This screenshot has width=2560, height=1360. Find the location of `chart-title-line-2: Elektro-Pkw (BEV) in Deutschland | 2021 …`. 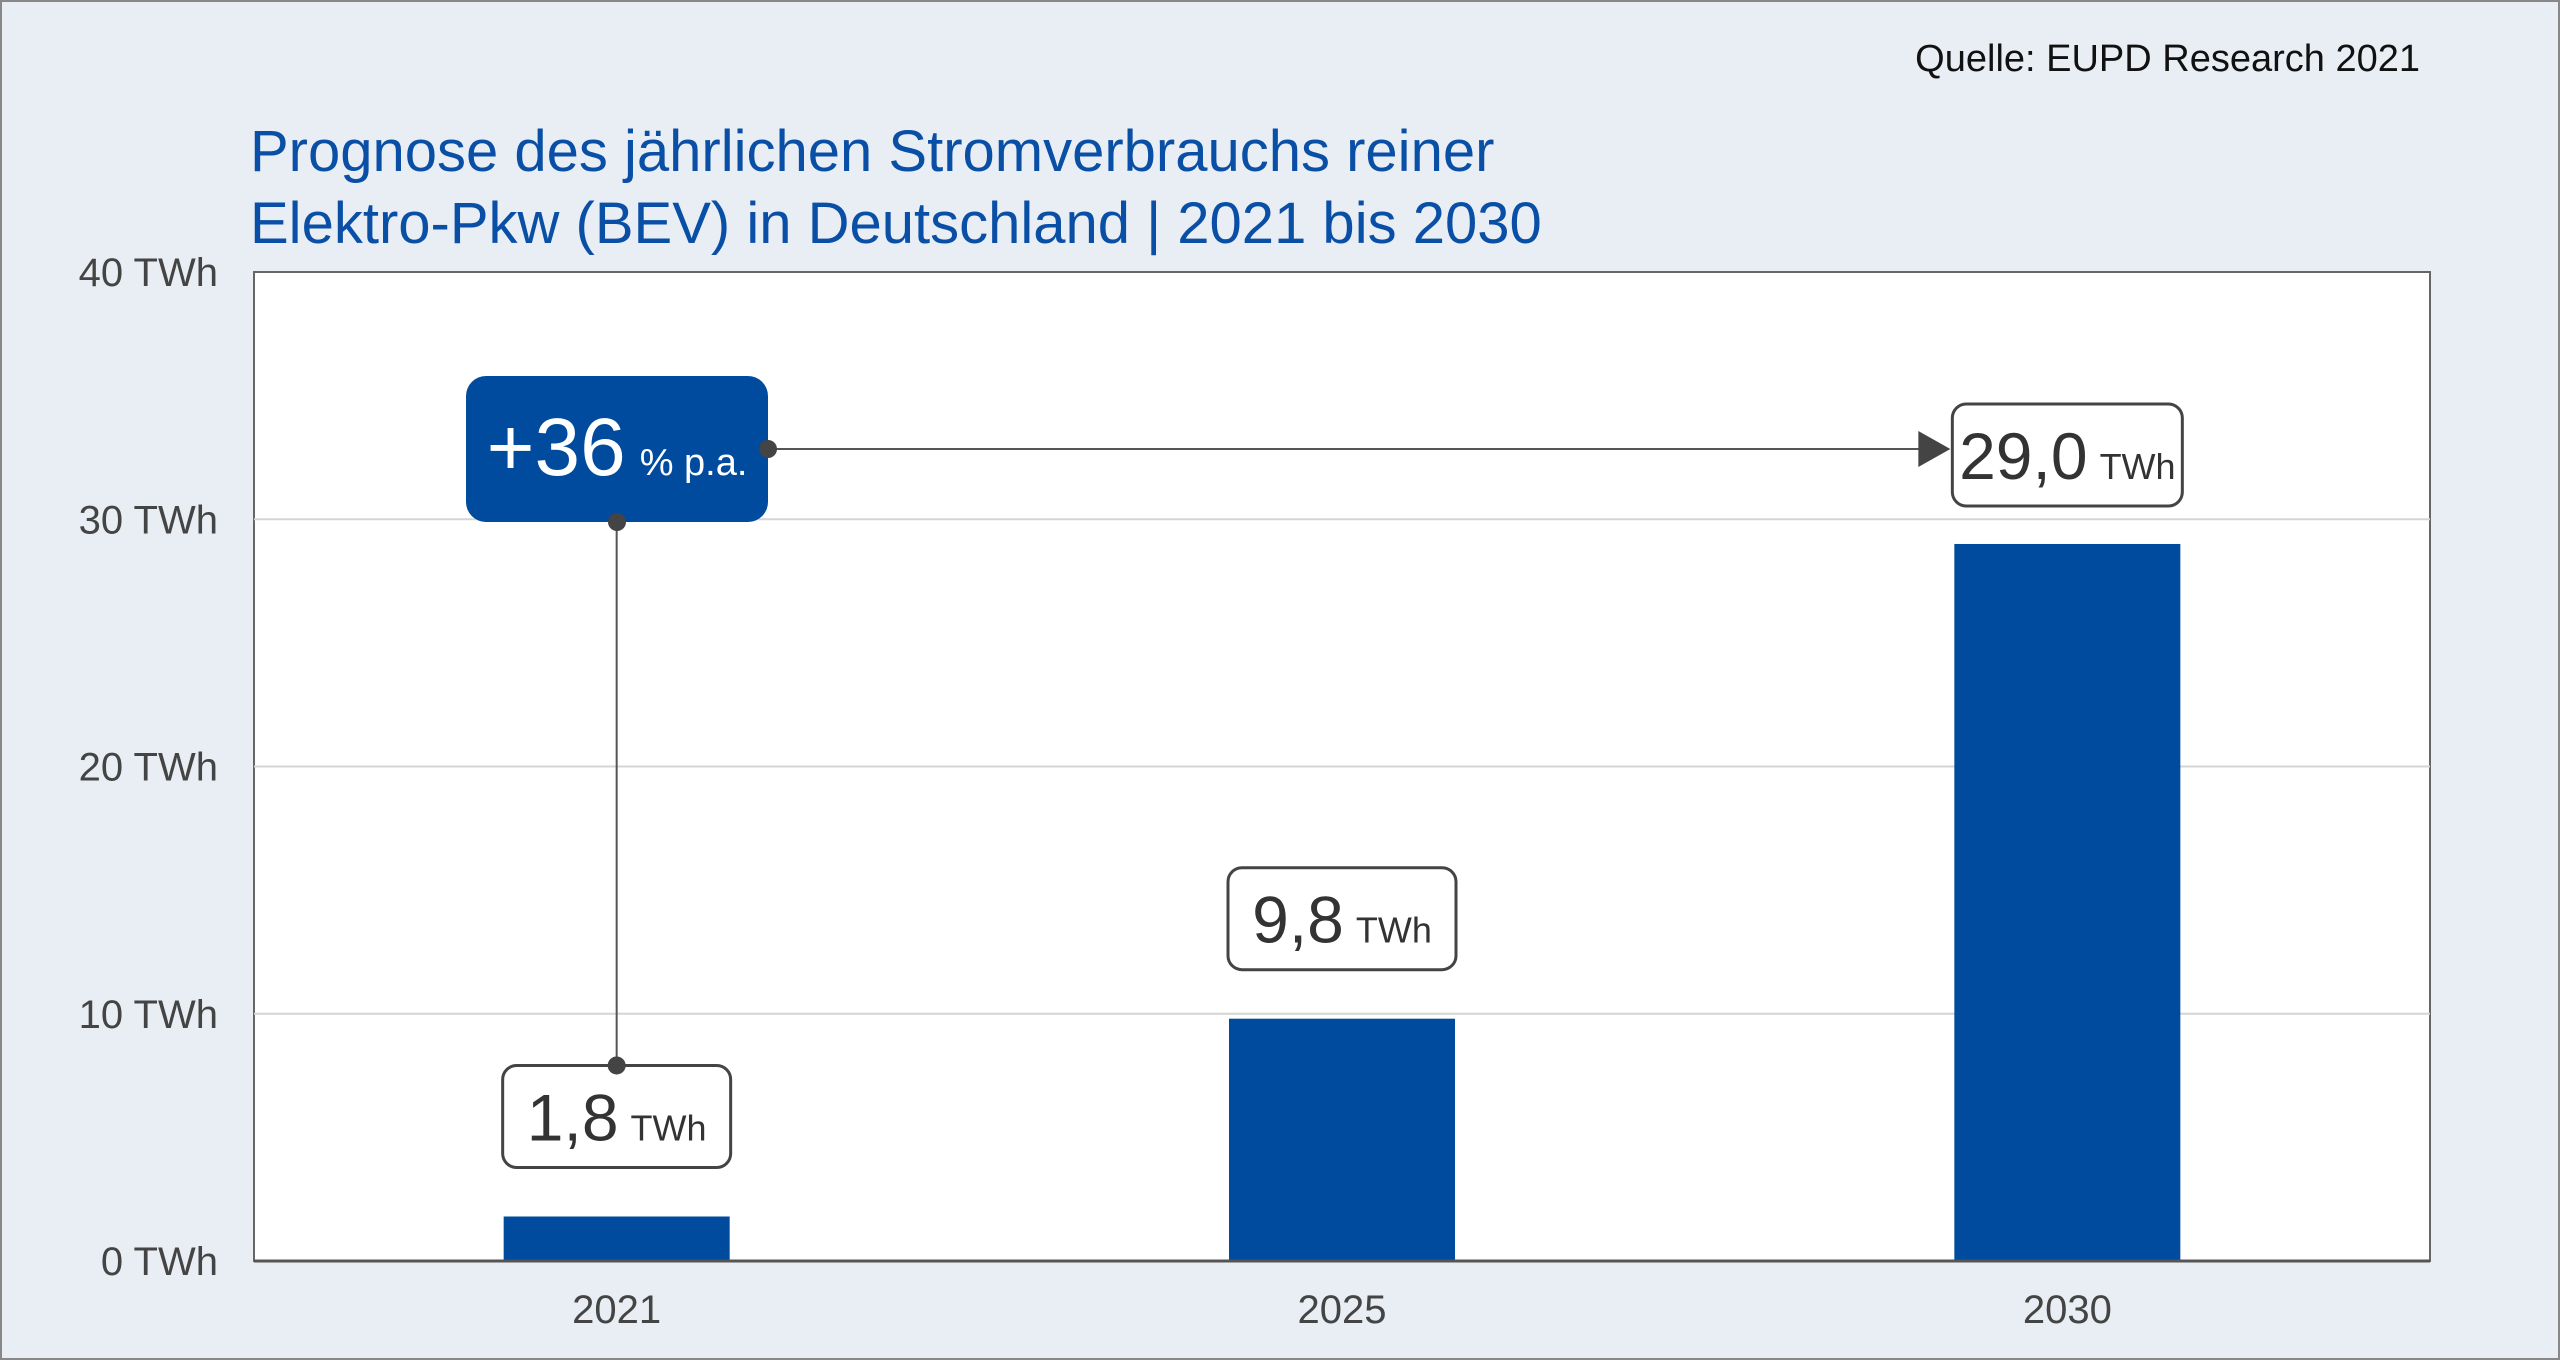

chart-title-line-2: Elektro-Pkw (BEV) in Deutschland | 2021 … is located at coordinates (896, 223).